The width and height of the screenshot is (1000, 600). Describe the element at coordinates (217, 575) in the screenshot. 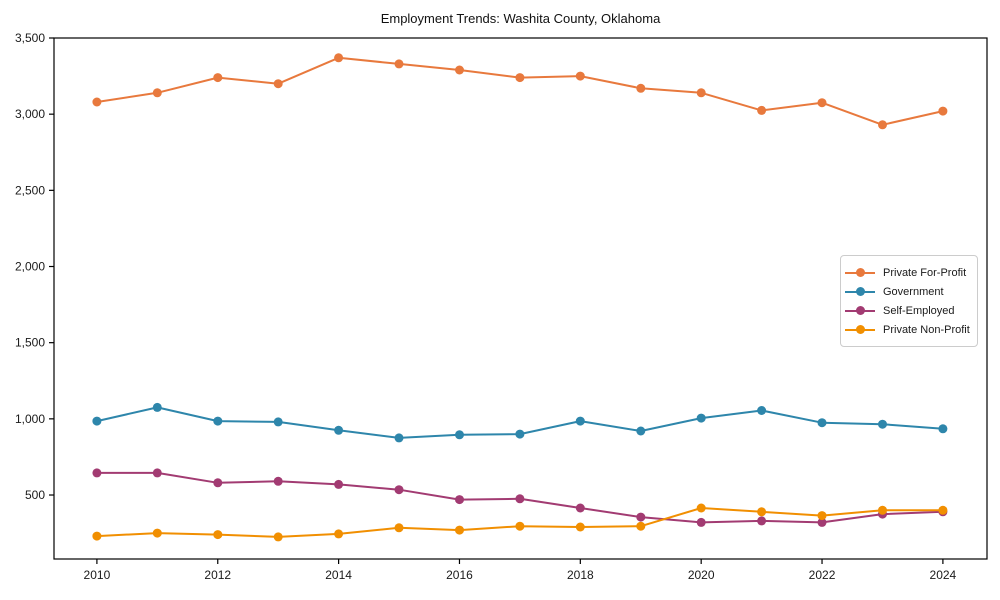

I see `x-tick-label: 2012` at that location.